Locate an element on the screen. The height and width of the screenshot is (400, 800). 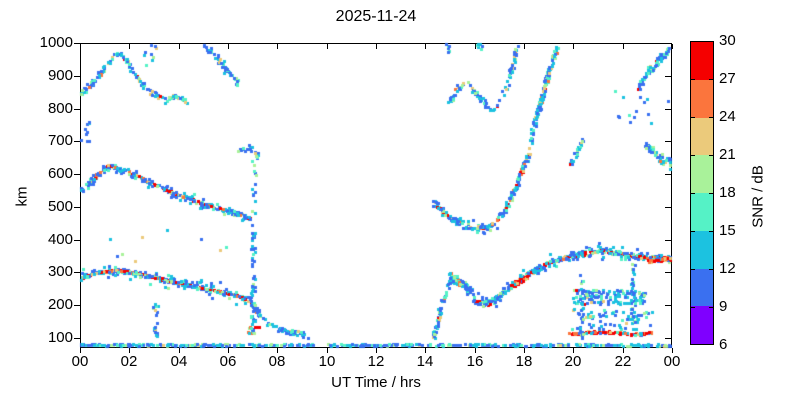
colorbar-tick-label: 15 is located at coordinates (727, 230).